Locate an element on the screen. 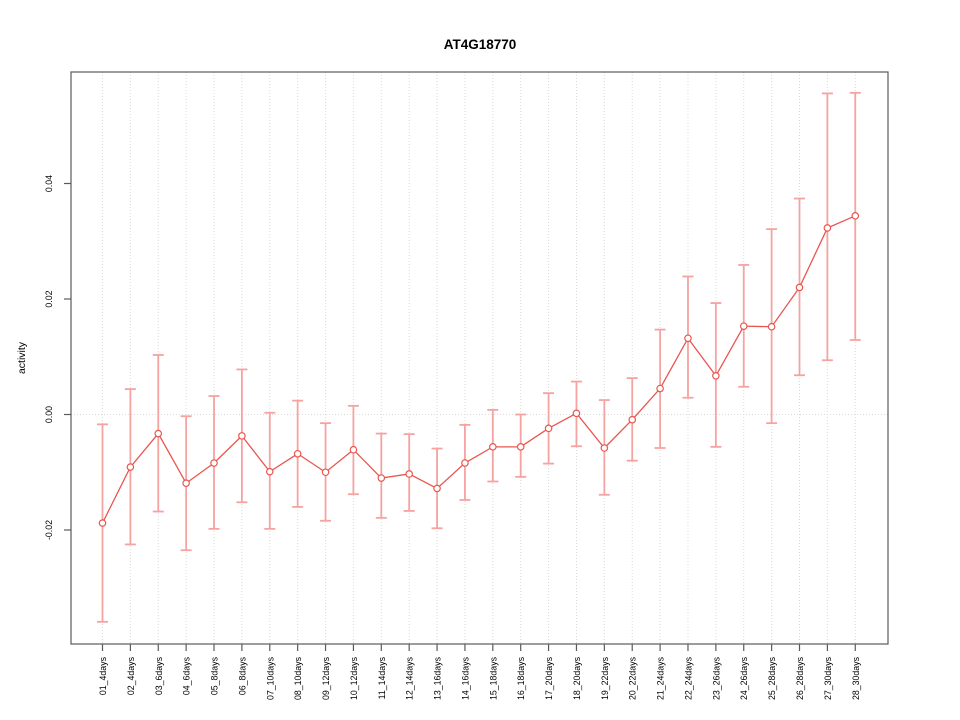  x-tick-label: 02_4days is located at coordinates (131, 675).